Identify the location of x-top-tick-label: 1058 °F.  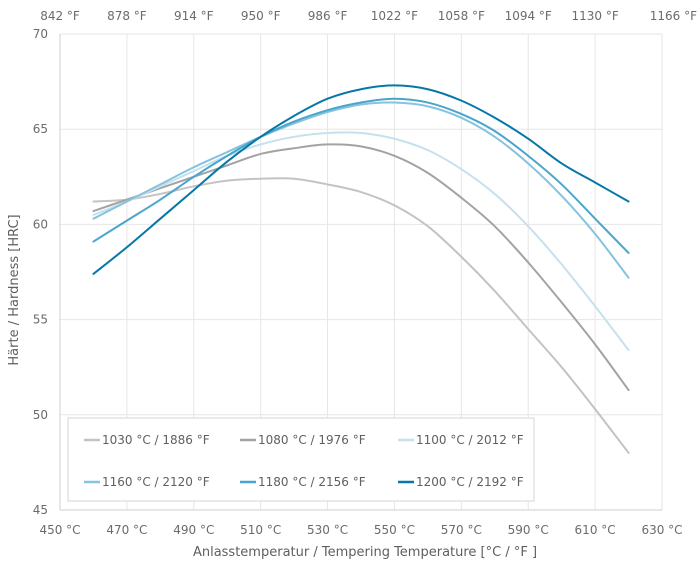
(461, 16).